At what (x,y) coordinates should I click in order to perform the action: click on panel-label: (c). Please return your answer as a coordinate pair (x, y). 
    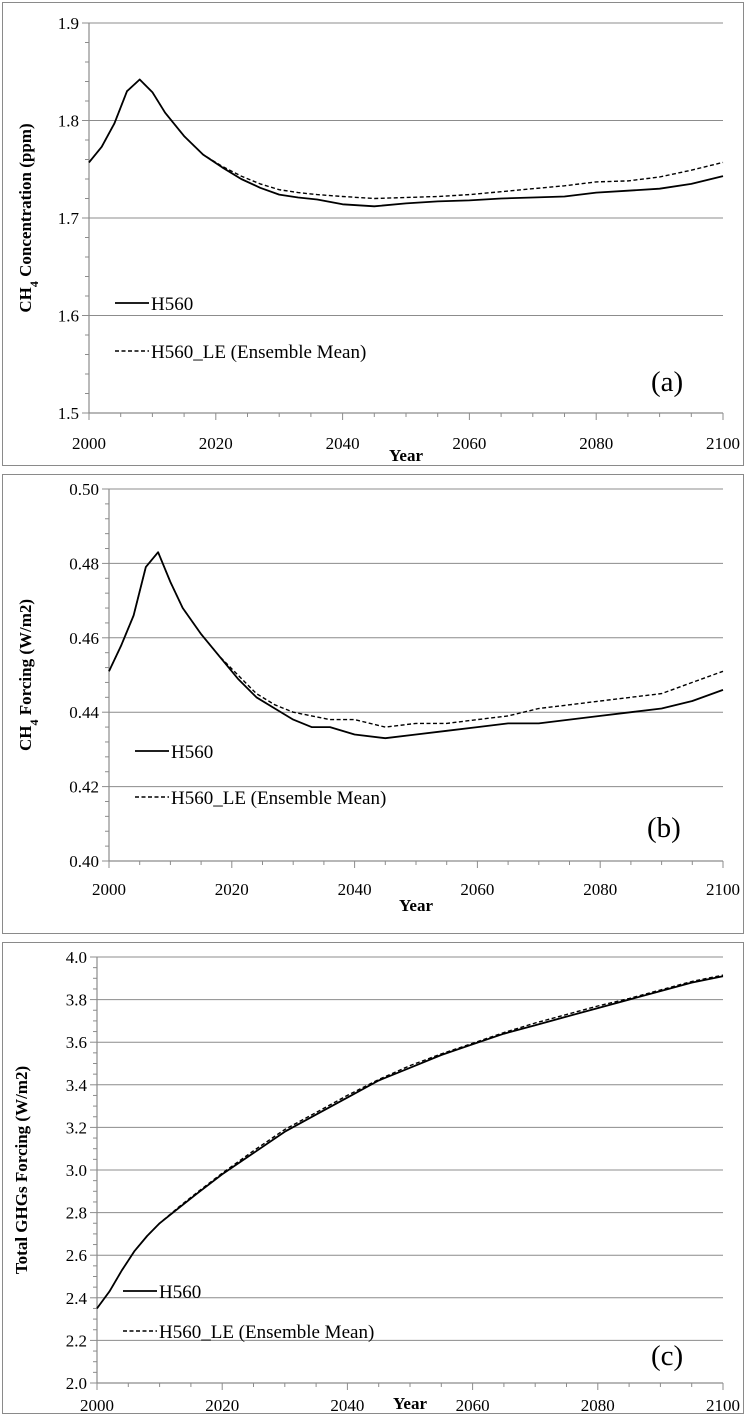
    Looking at the image, I should click on (667, 1356).